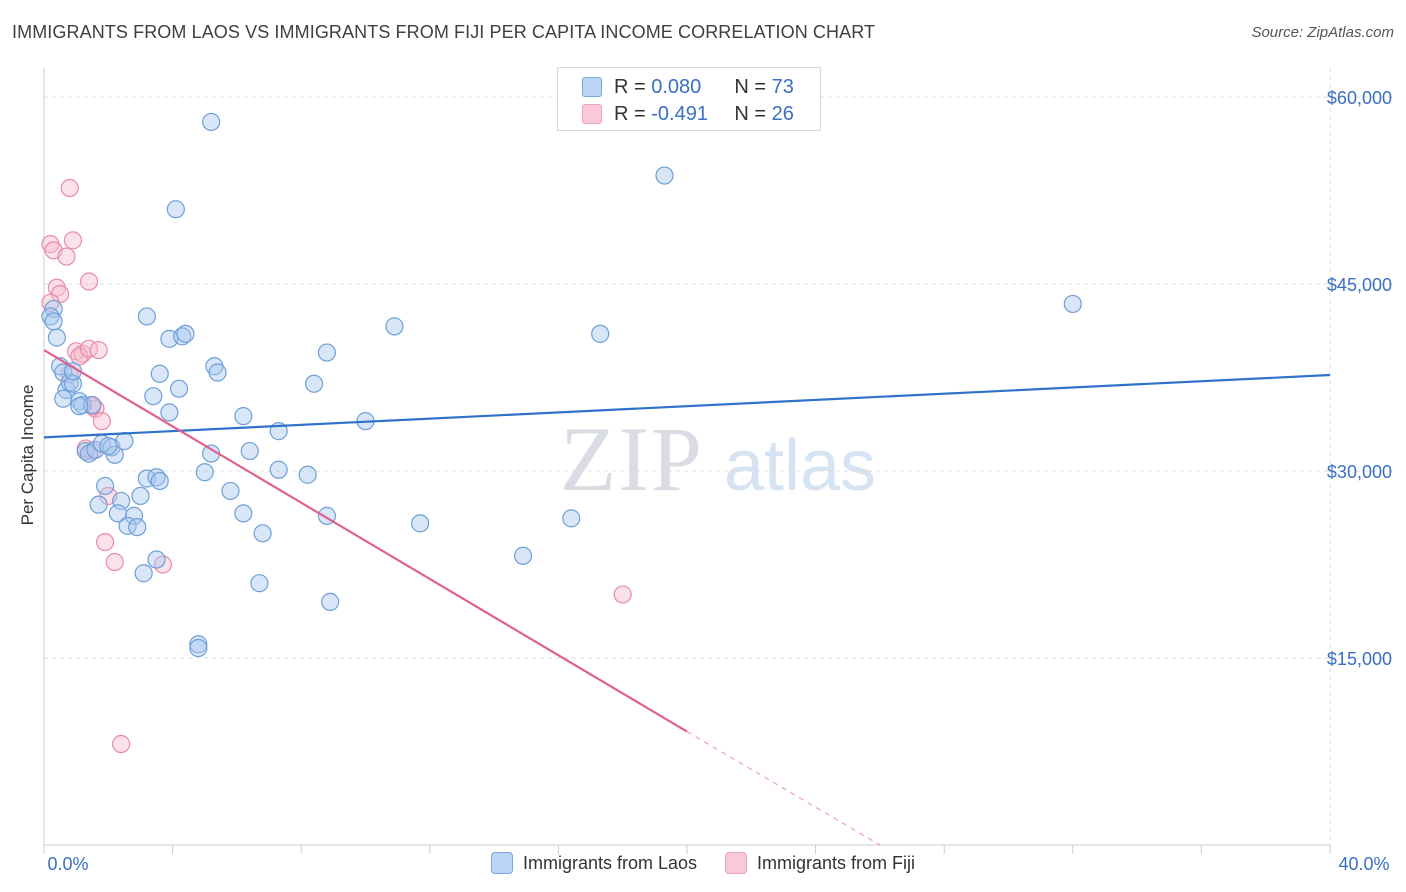  Describe the element at coordinates (501, 863) in the screenshot. I see `legend-laos-swatch` at that location.